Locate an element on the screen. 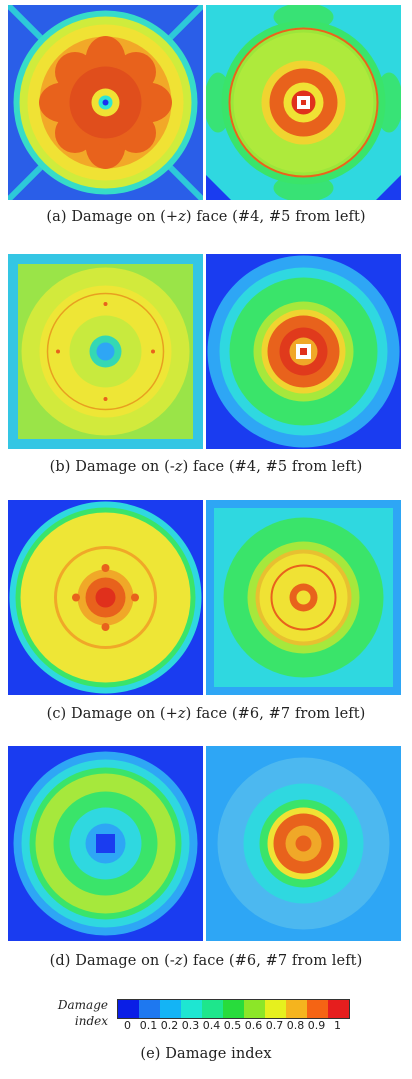 Image resolution: width=412 pixels, height=1079 pixels. legend-tick-4: 0.4 is located at coordinates (211, 1025).